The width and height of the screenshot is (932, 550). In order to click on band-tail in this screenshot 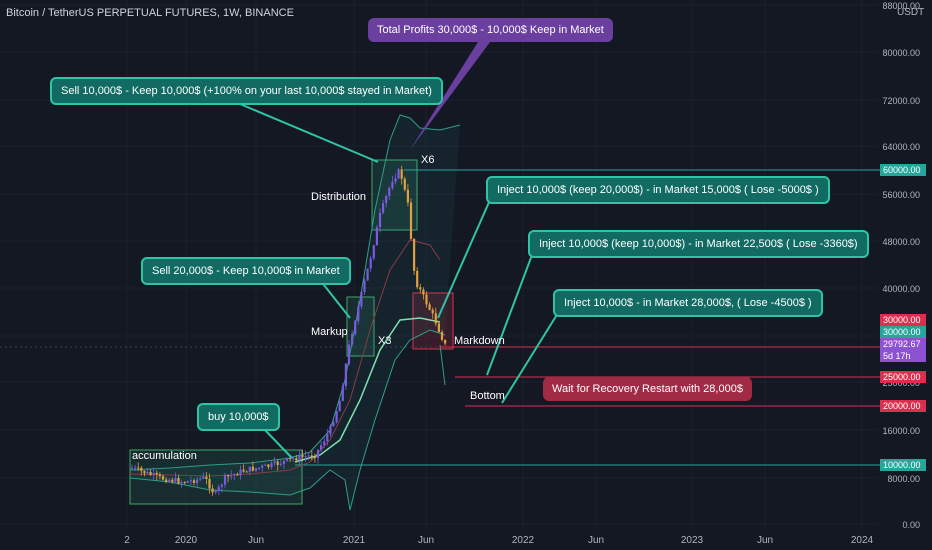, I will do `click(442, 365)`.